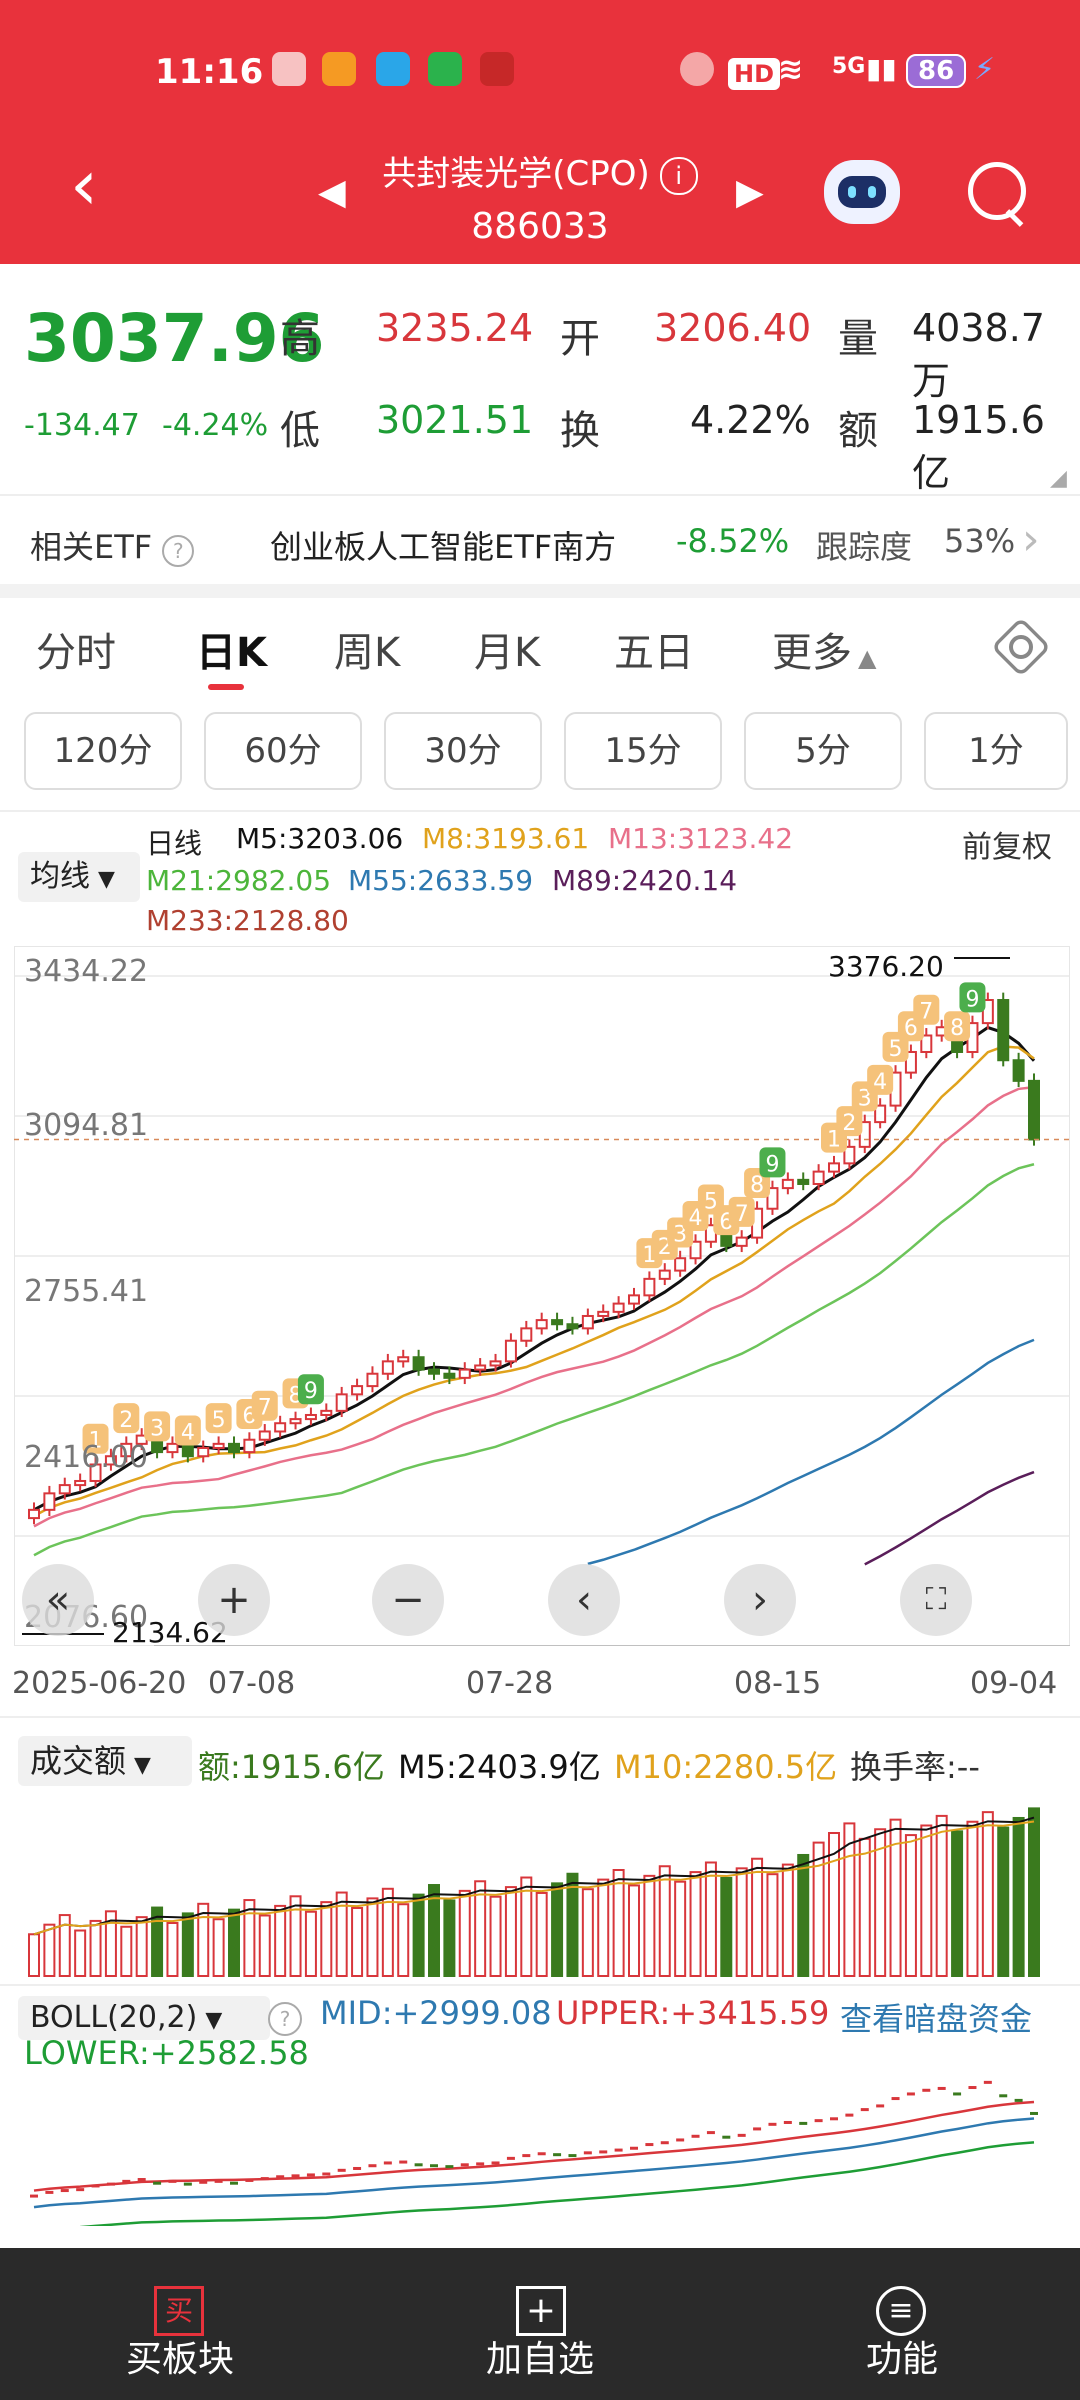 The image size is (1080, 2400). What do you see at coordinates (1031, 539) in the screenshot?
I see `chevron-right-icon: ›` at bounding box center [1031, 539].